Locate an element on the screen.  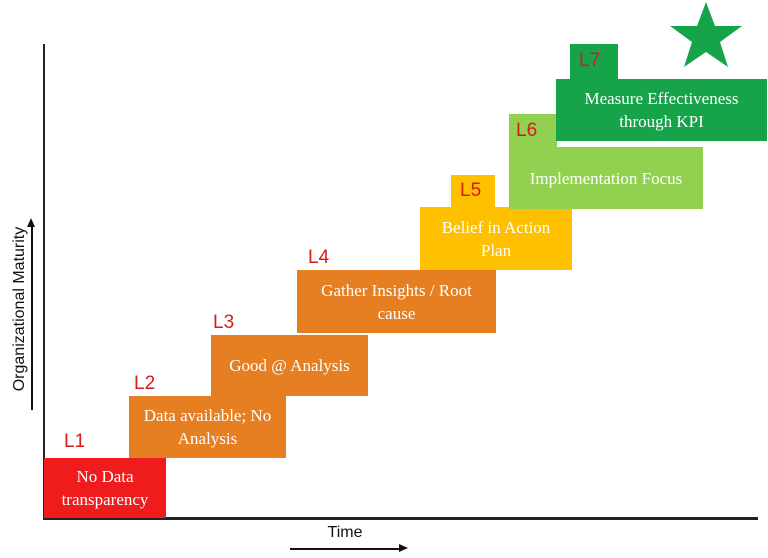
step-l1: No Data transparency is located at coordinates (105, 488).